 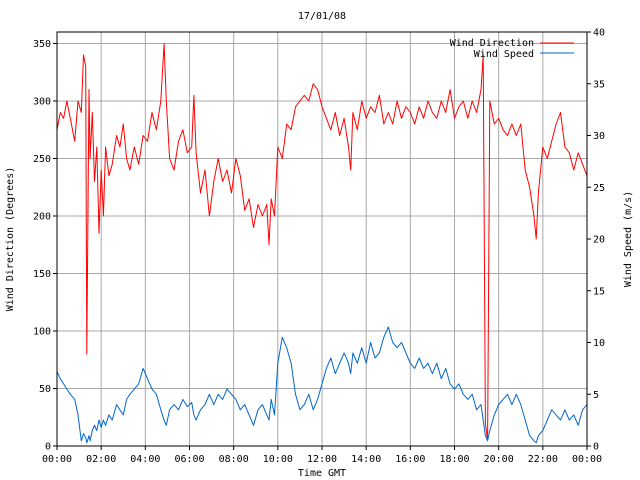 What do you see at coordinates (599, 136) in the screenshot?
I see `y-right-tick-label: 30` at bounding box center [599, 136].